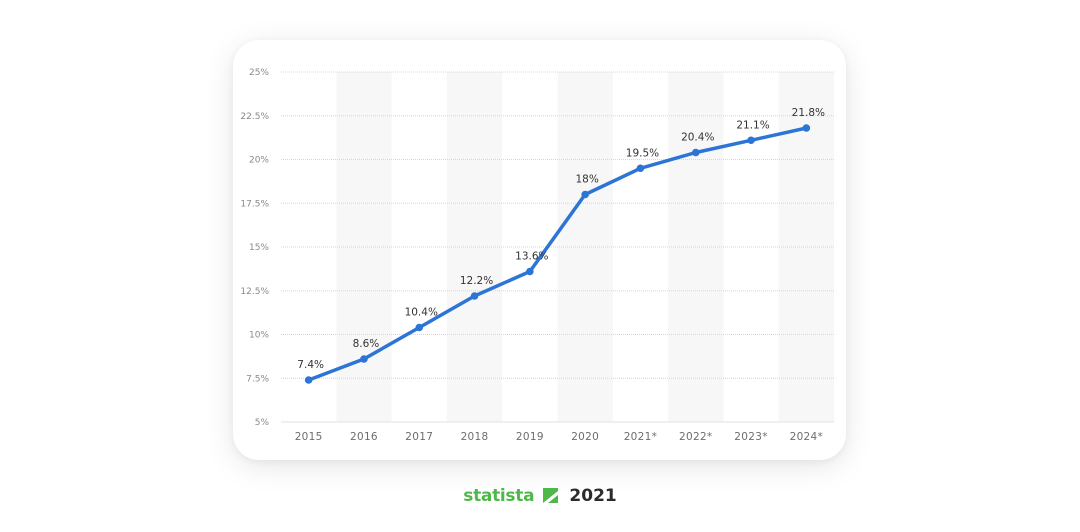 The image size is (1080, 532). Describe the element at coordinates (550, 495) in the screenshot. I see `statista-logo-icon` at that location.